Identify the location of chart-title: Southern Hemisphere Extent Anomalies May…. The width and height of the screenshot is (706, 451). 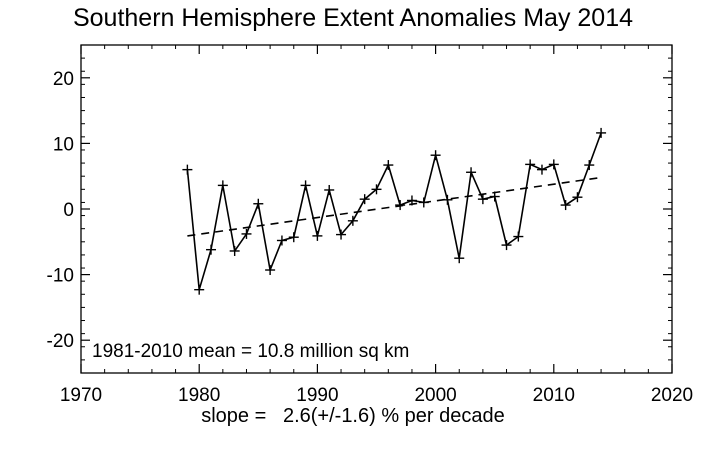
(353, 18).